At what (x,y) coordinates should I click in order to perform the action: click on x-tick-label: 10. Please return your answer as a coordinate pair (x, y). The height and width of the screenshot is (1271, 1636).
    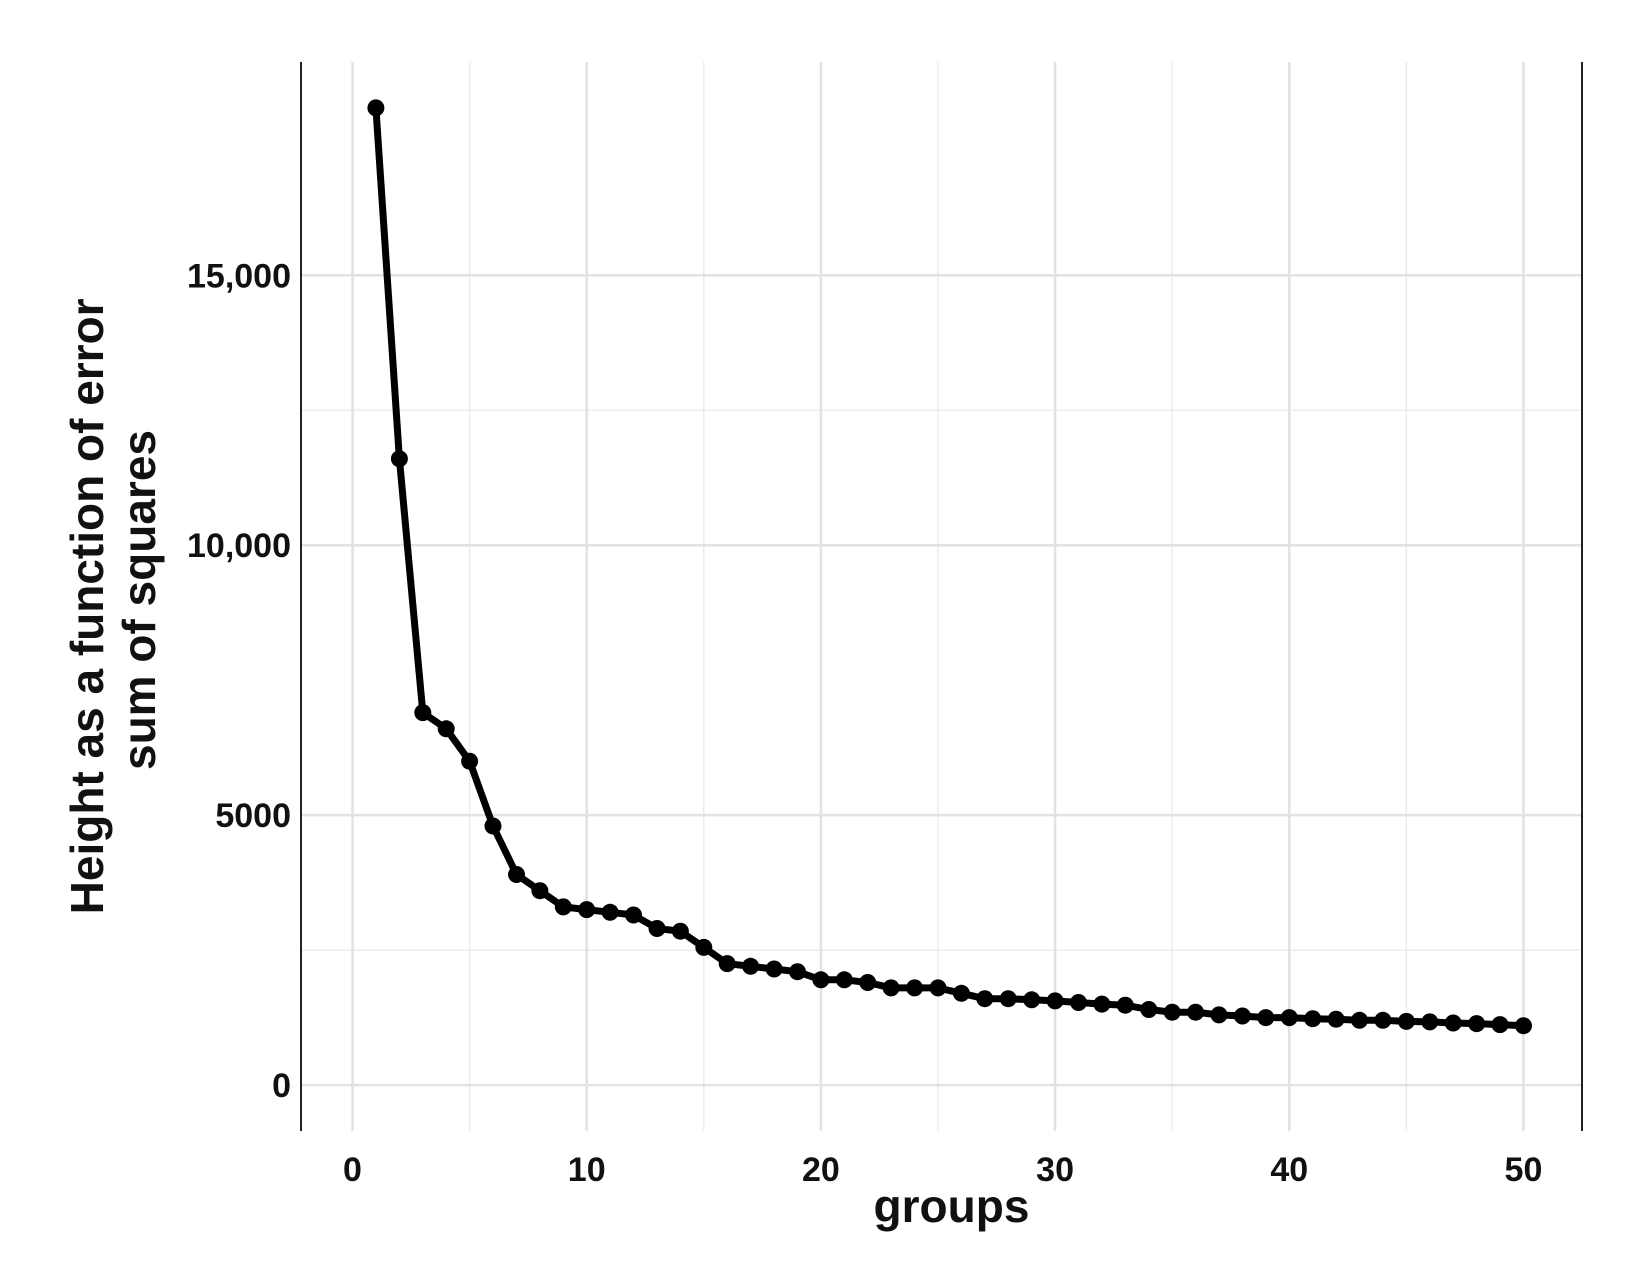
    Looking at the image, I should click on (587, 1170).